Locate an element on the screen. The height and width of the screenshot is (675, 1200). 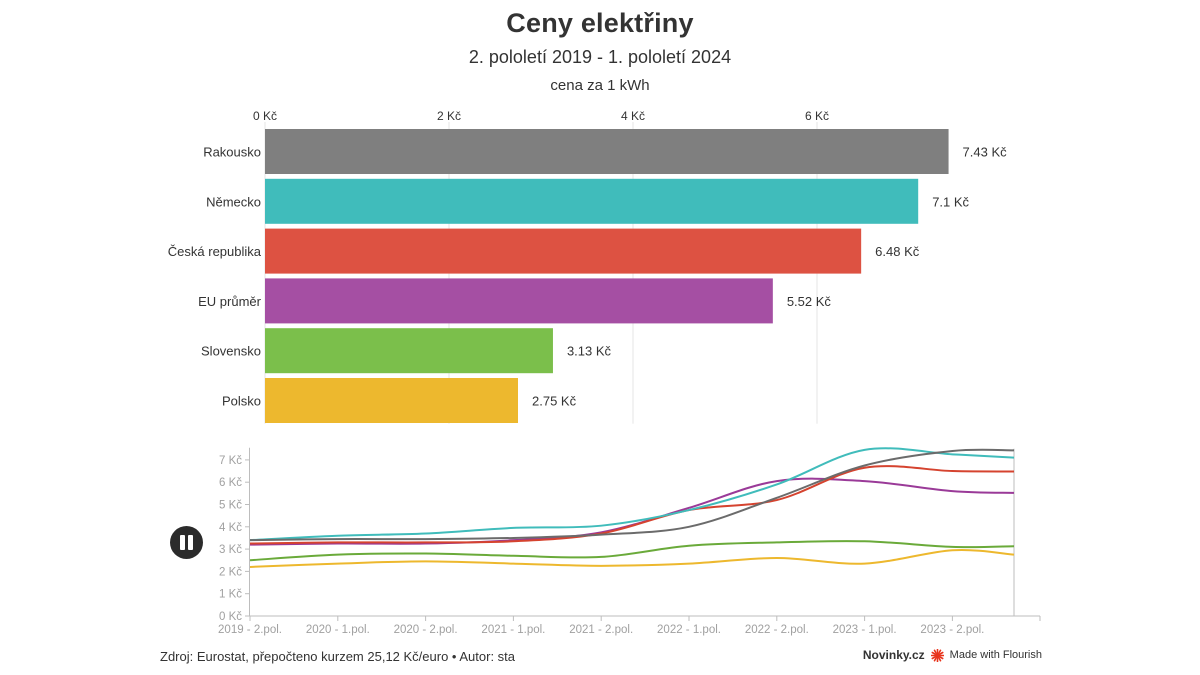
line-series-slovensko is located at coordinates (632, 551).